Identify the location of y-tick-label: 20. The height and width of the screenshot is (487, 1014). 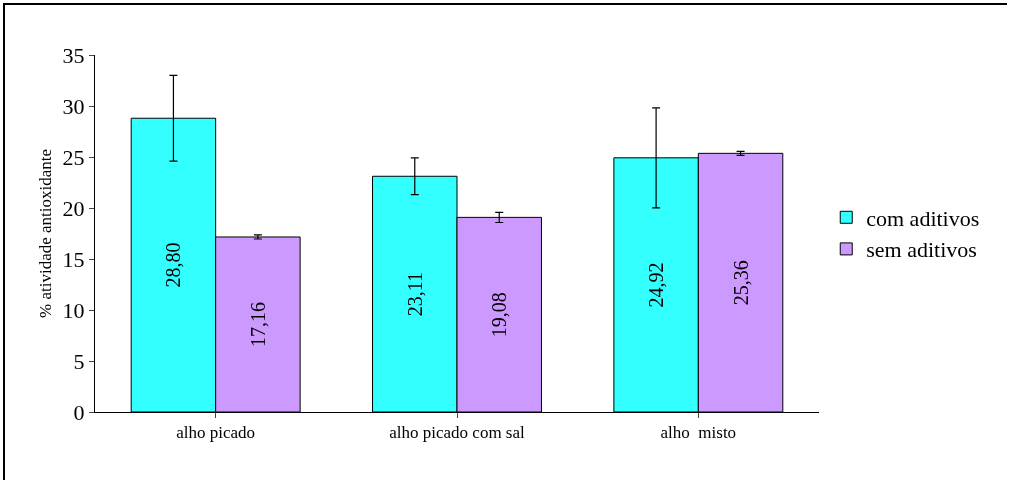
(73, 208).